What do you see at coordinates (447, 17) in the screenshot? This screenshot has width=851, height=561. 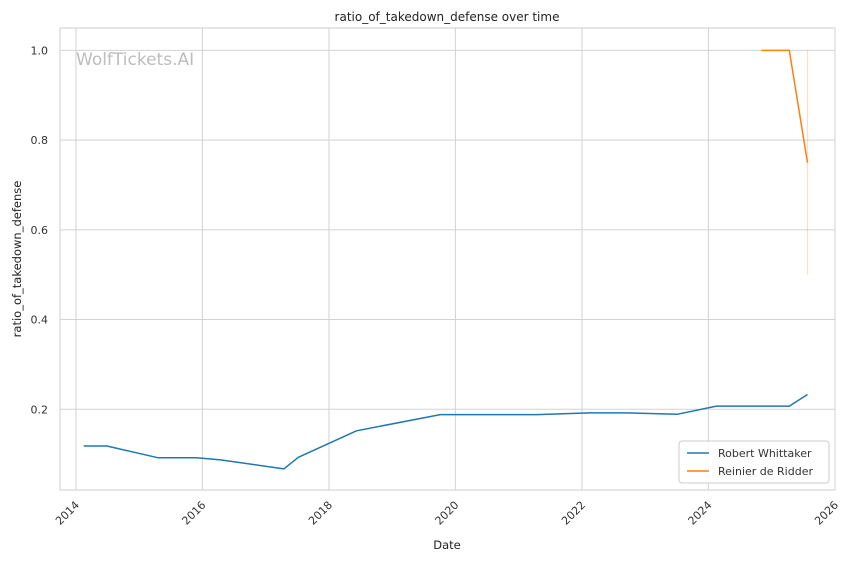 I see `chart-title: ratio_of_takedown_defense over time` at bounding box center [447, 17].